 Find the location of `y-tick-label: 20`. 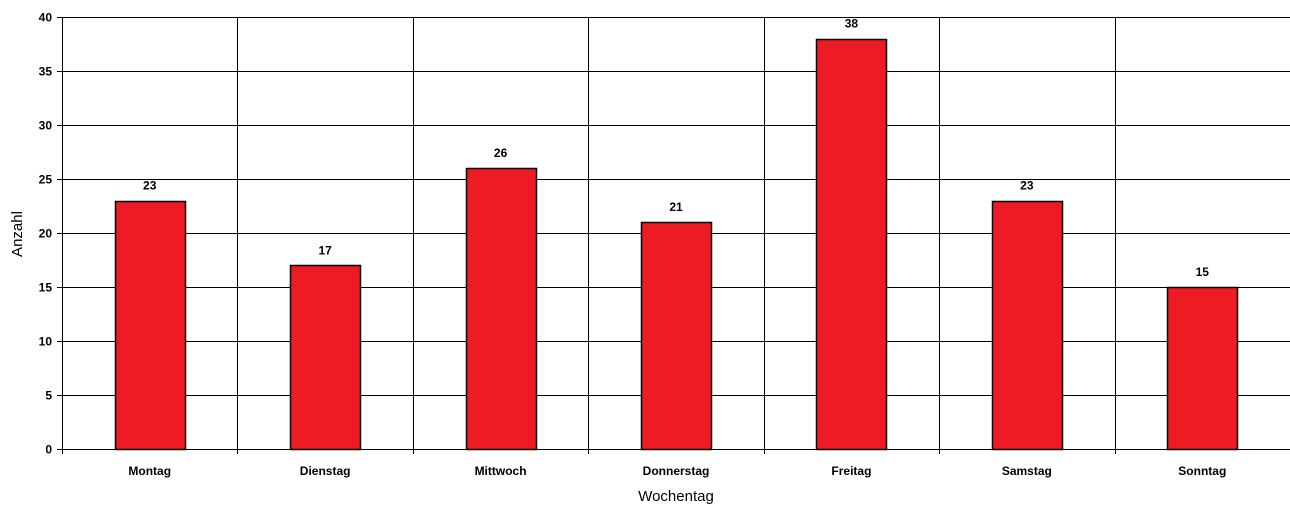

y-tick-label: 20 is located at coordinates (46, 234).